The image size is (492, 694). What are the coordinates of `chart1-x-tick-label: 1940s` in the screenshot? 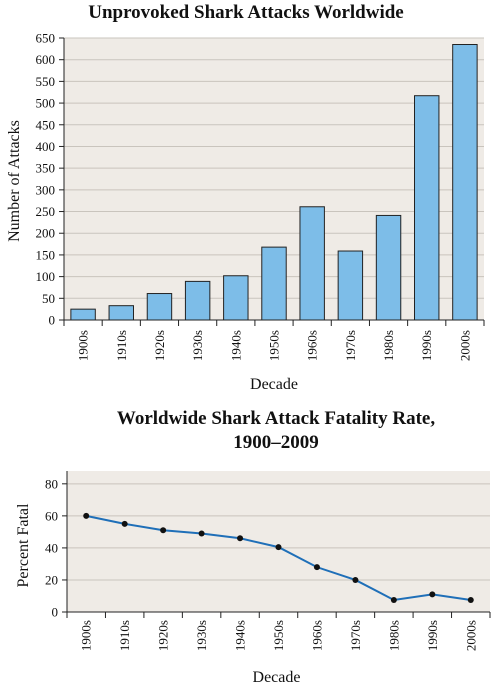 It's located at (235, 345).